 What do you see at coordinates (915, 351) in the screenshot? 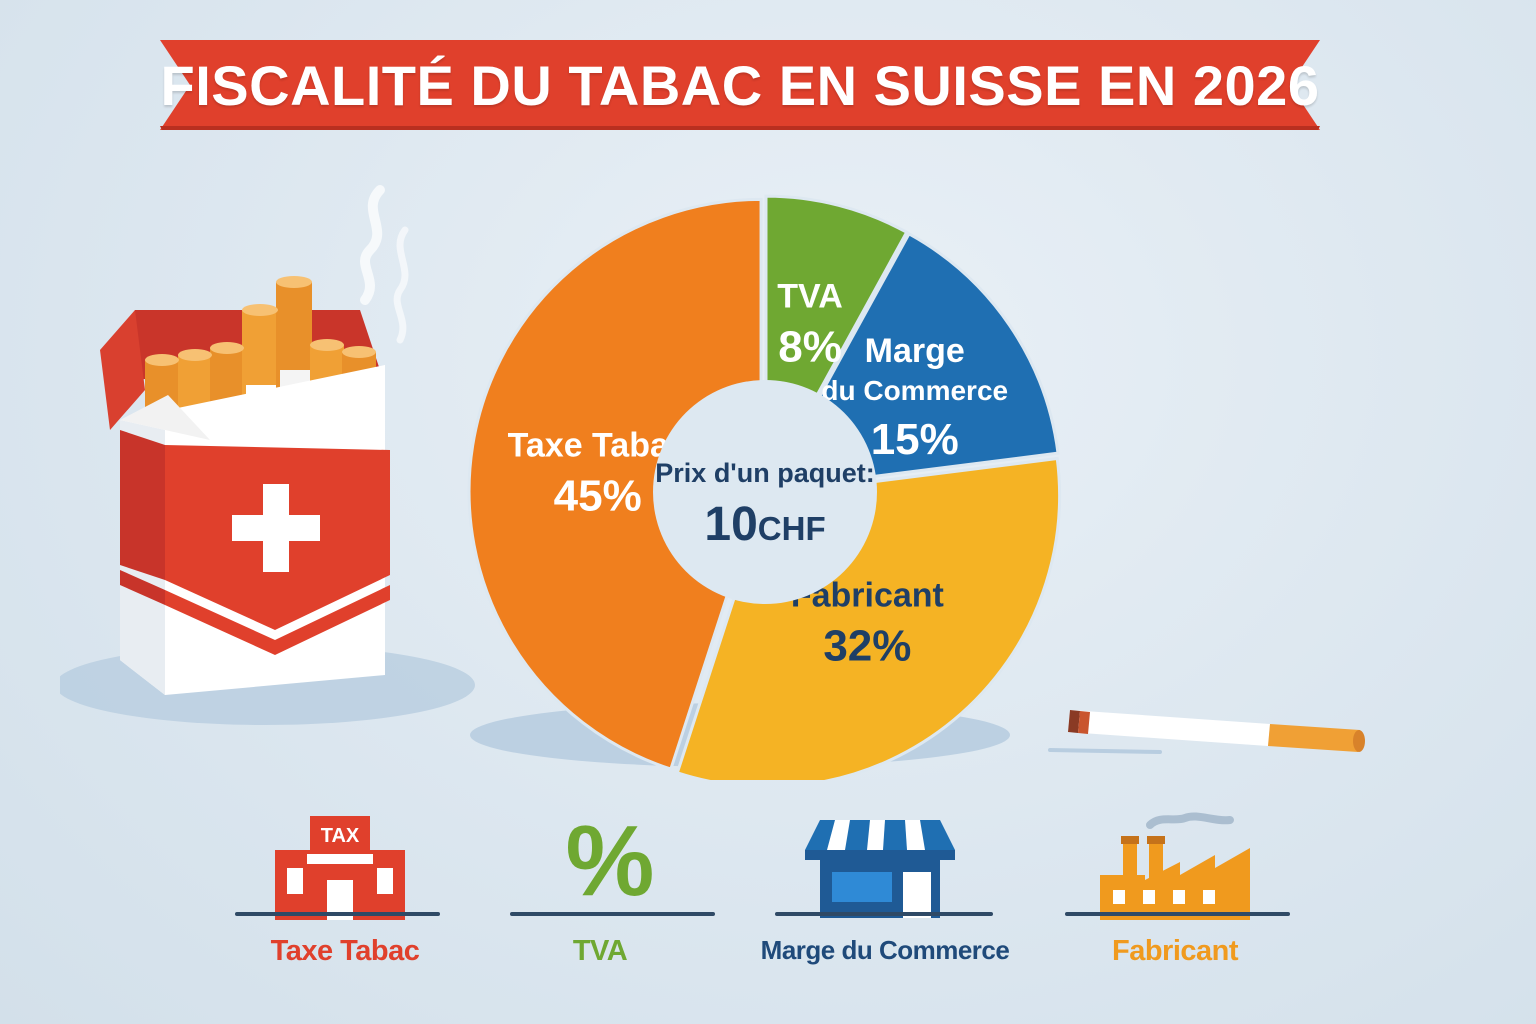
I see `slice-name-label: Marge` at bounding box center [915, 351].